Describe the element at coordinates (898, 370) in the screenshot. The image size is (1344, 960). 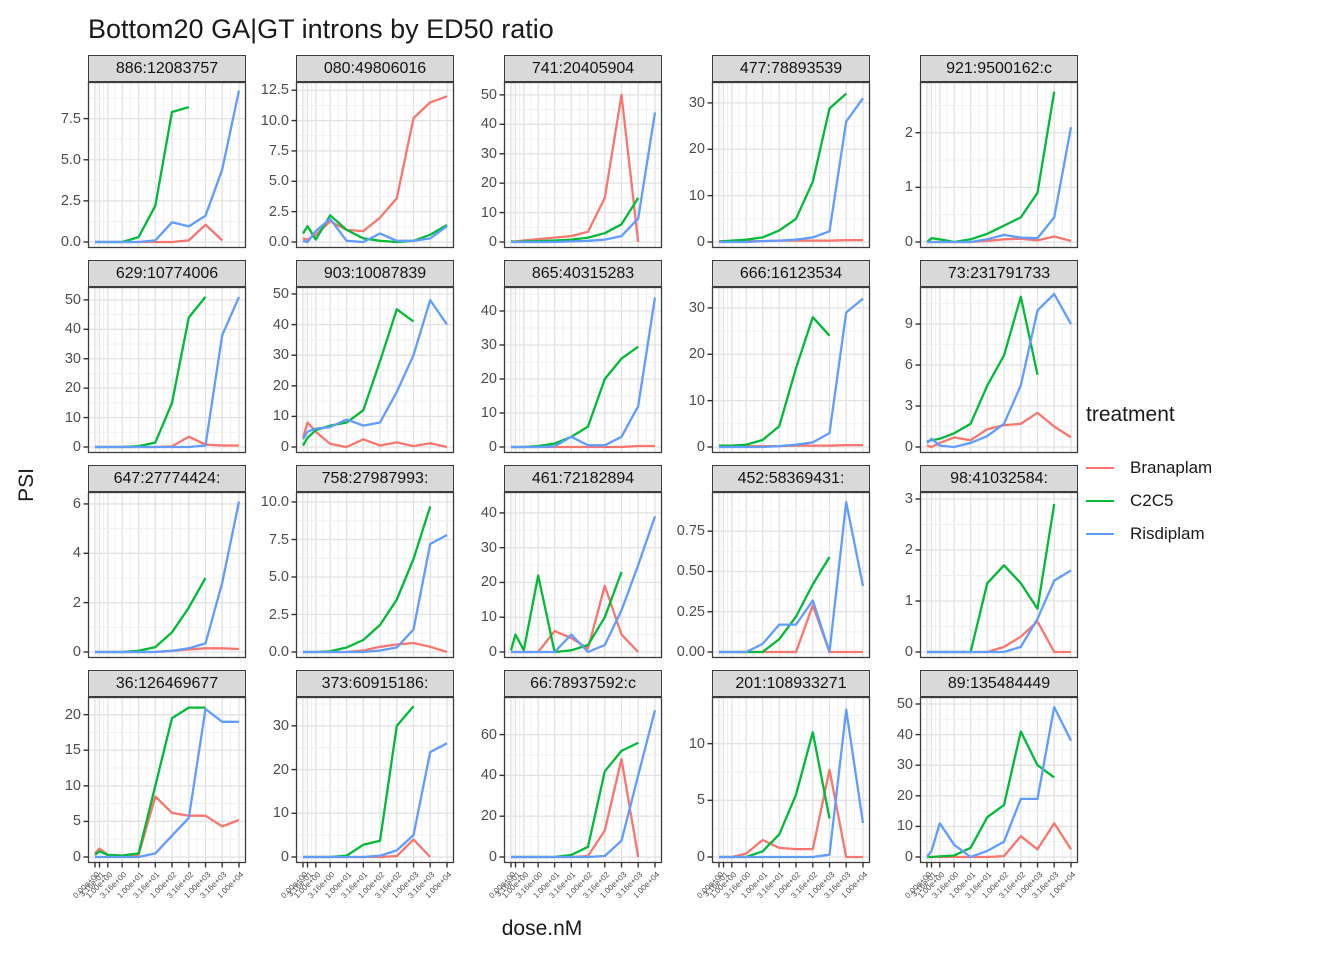
I see `y-axis: 0 3 6 9` at that location.